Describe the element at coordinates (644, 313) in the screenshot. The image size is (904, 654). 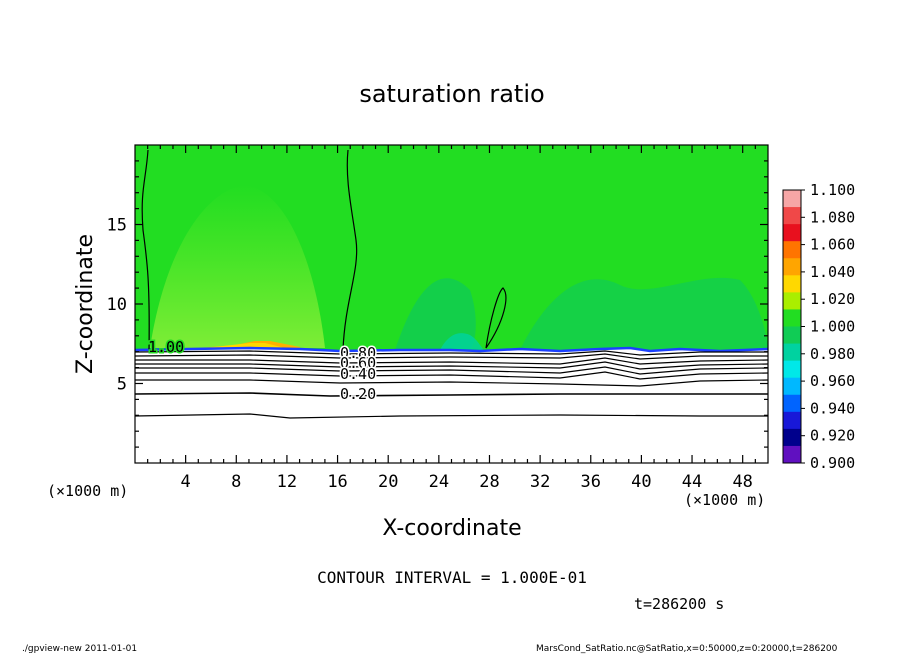
I see `teal-patch-b` at that location.